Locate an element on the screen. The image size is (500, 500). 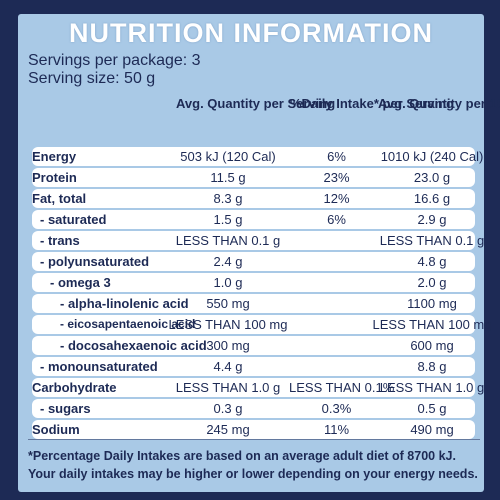
row-serving: 245 mg is located at coordinates (228, 429).